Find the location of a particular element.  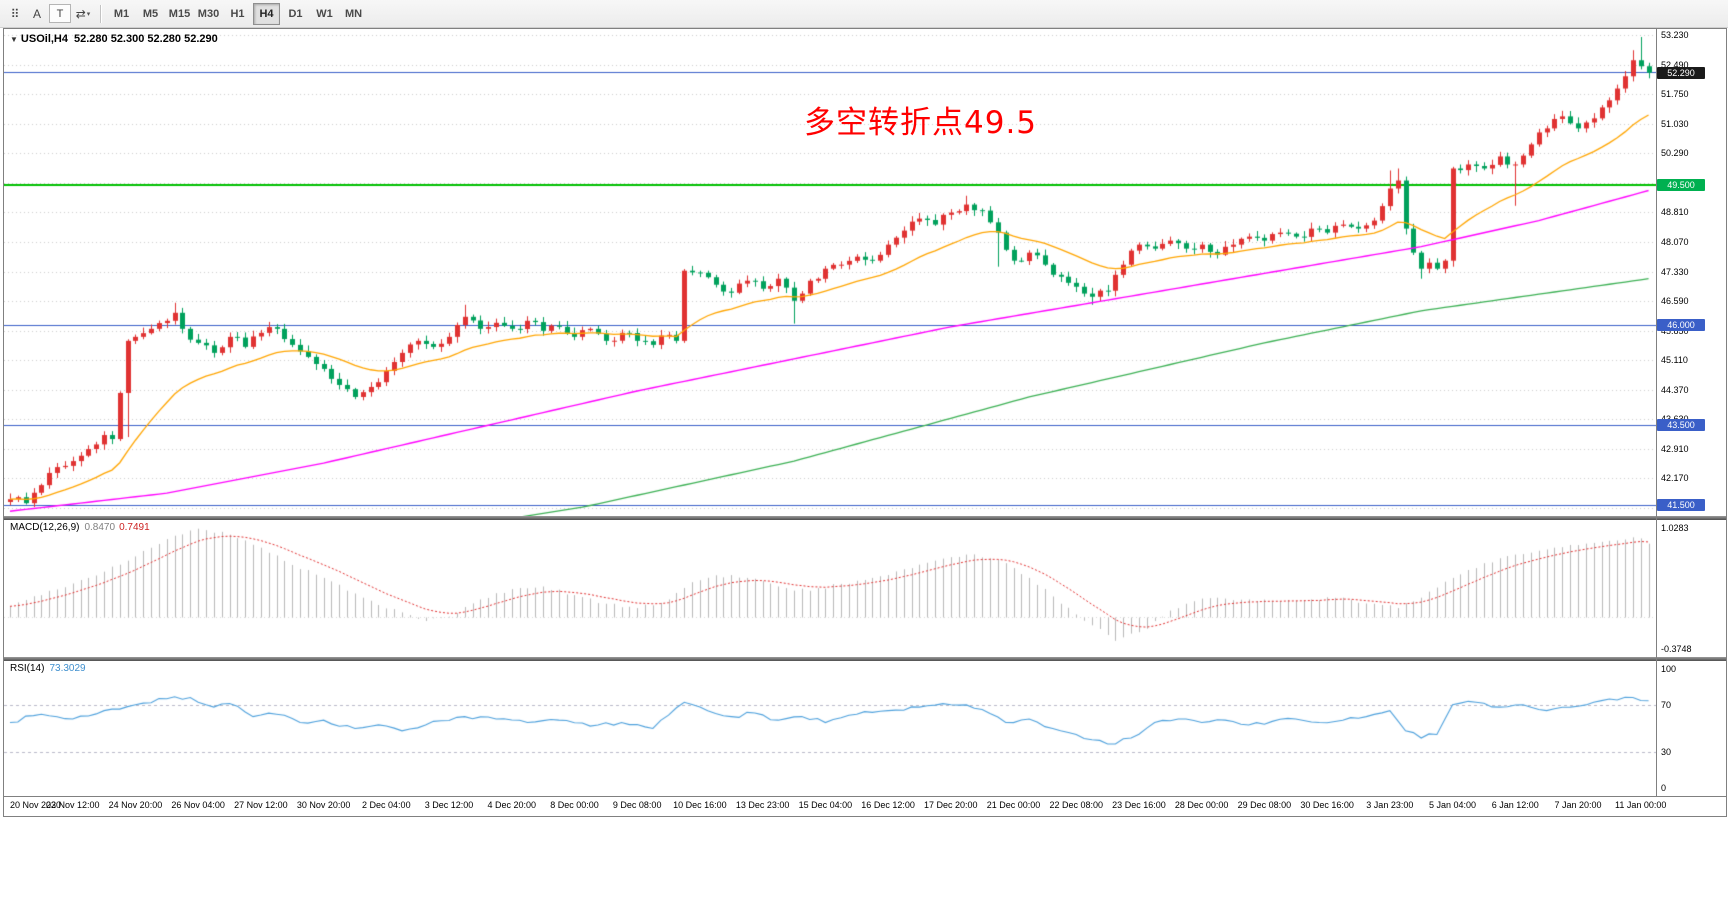

timeframe-button-m30: M30 is located at coordinates (208, 13).